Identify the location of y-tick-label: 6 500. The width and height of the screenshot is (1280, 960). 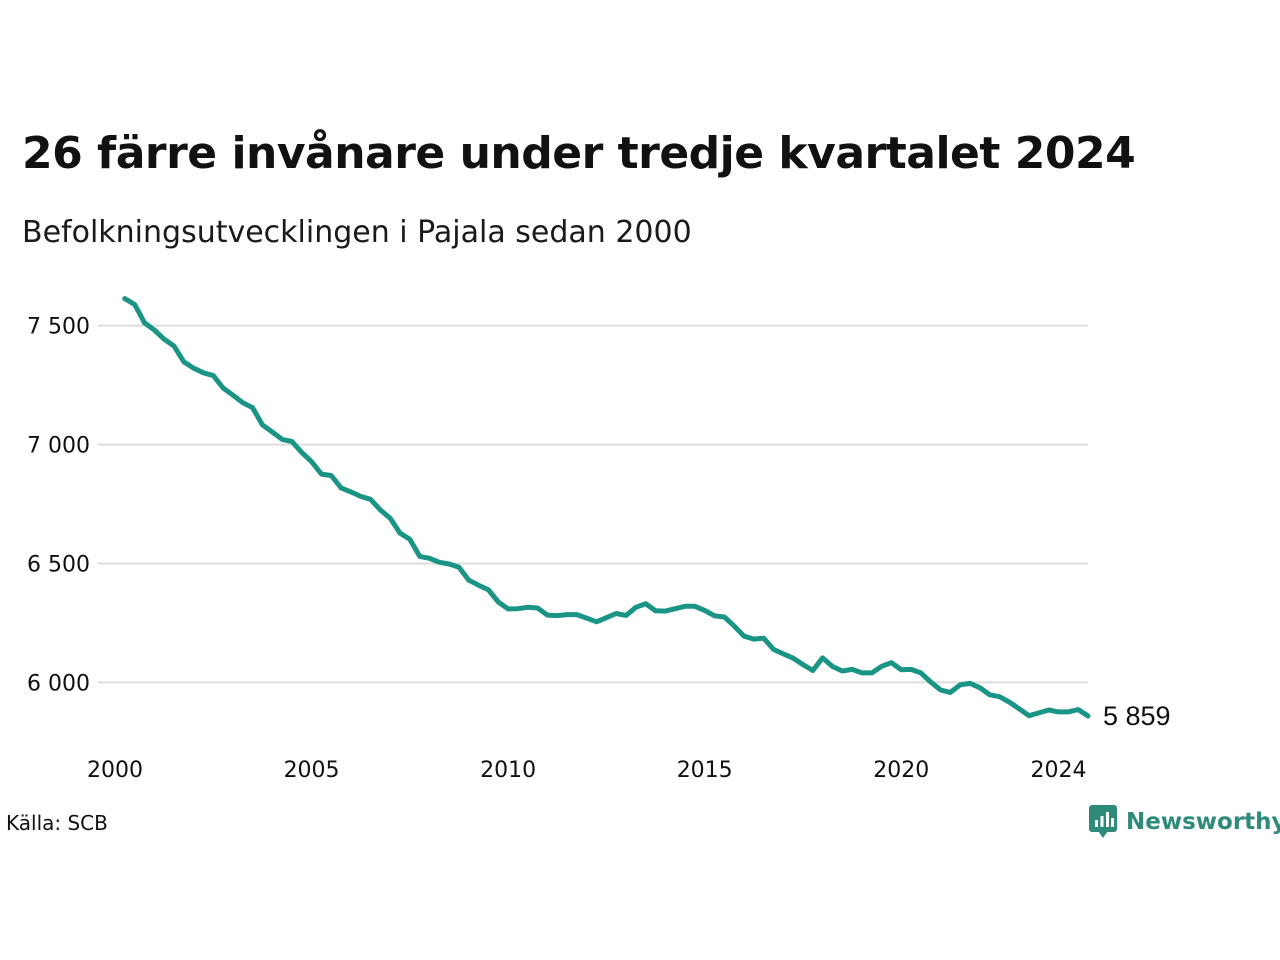
(58, 565).